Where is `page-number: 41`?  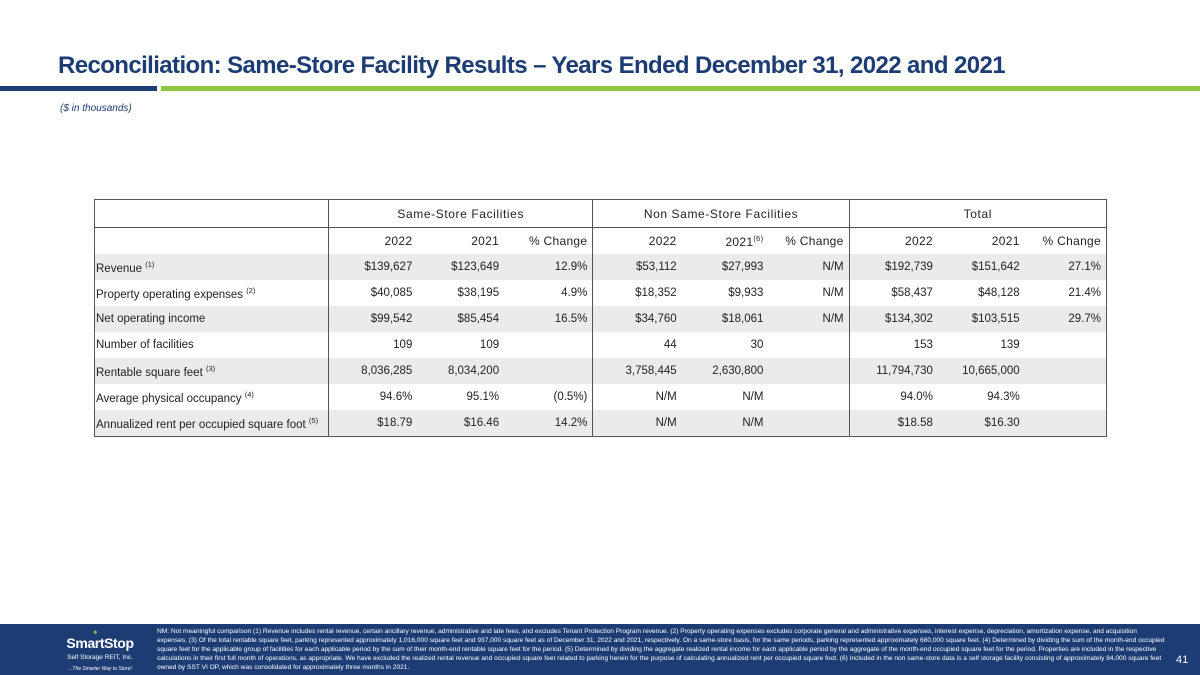 page-number: 41 is located at coordinates (1182, 660).